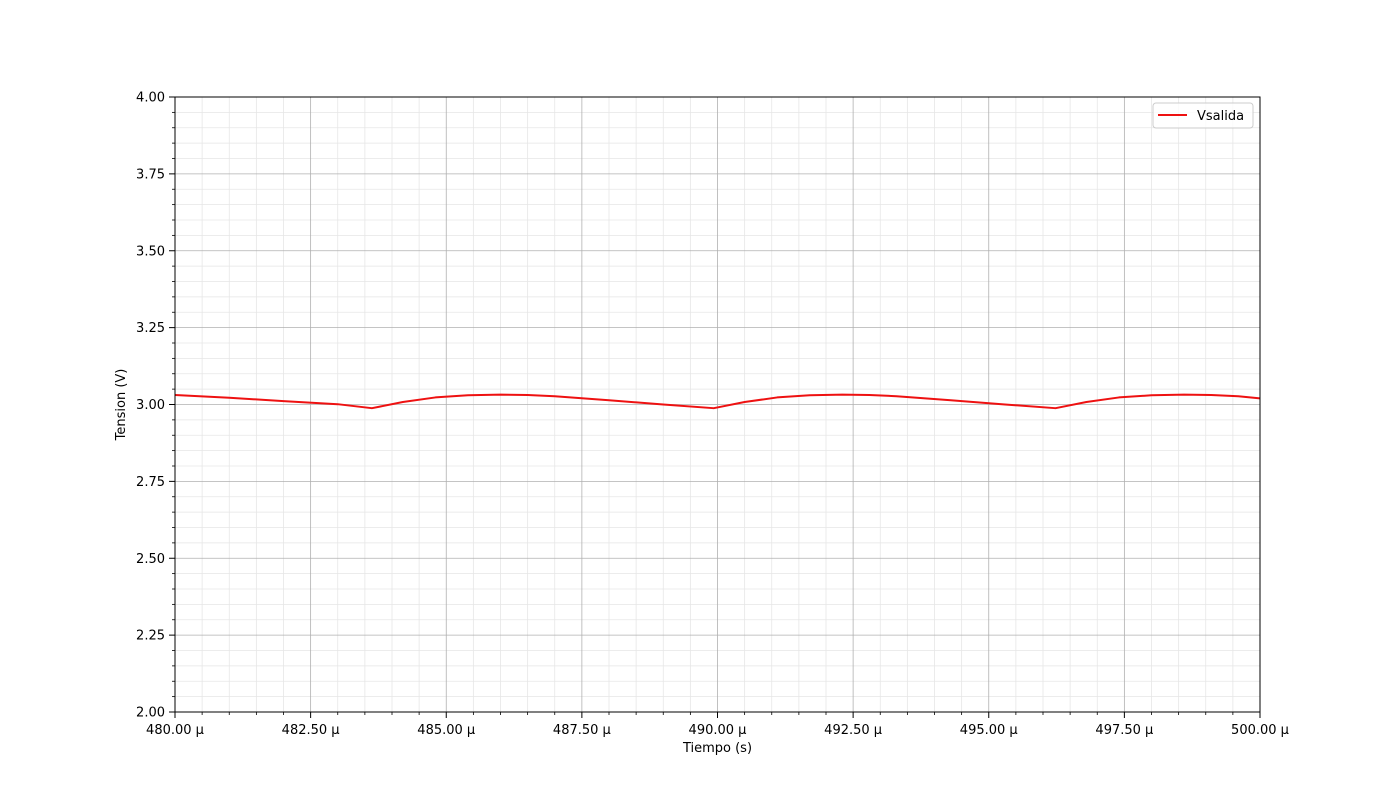  Describe the element at coordinates (121, 405) in the screenshot. I see `y-axis-label: Tension (V)` at that location.